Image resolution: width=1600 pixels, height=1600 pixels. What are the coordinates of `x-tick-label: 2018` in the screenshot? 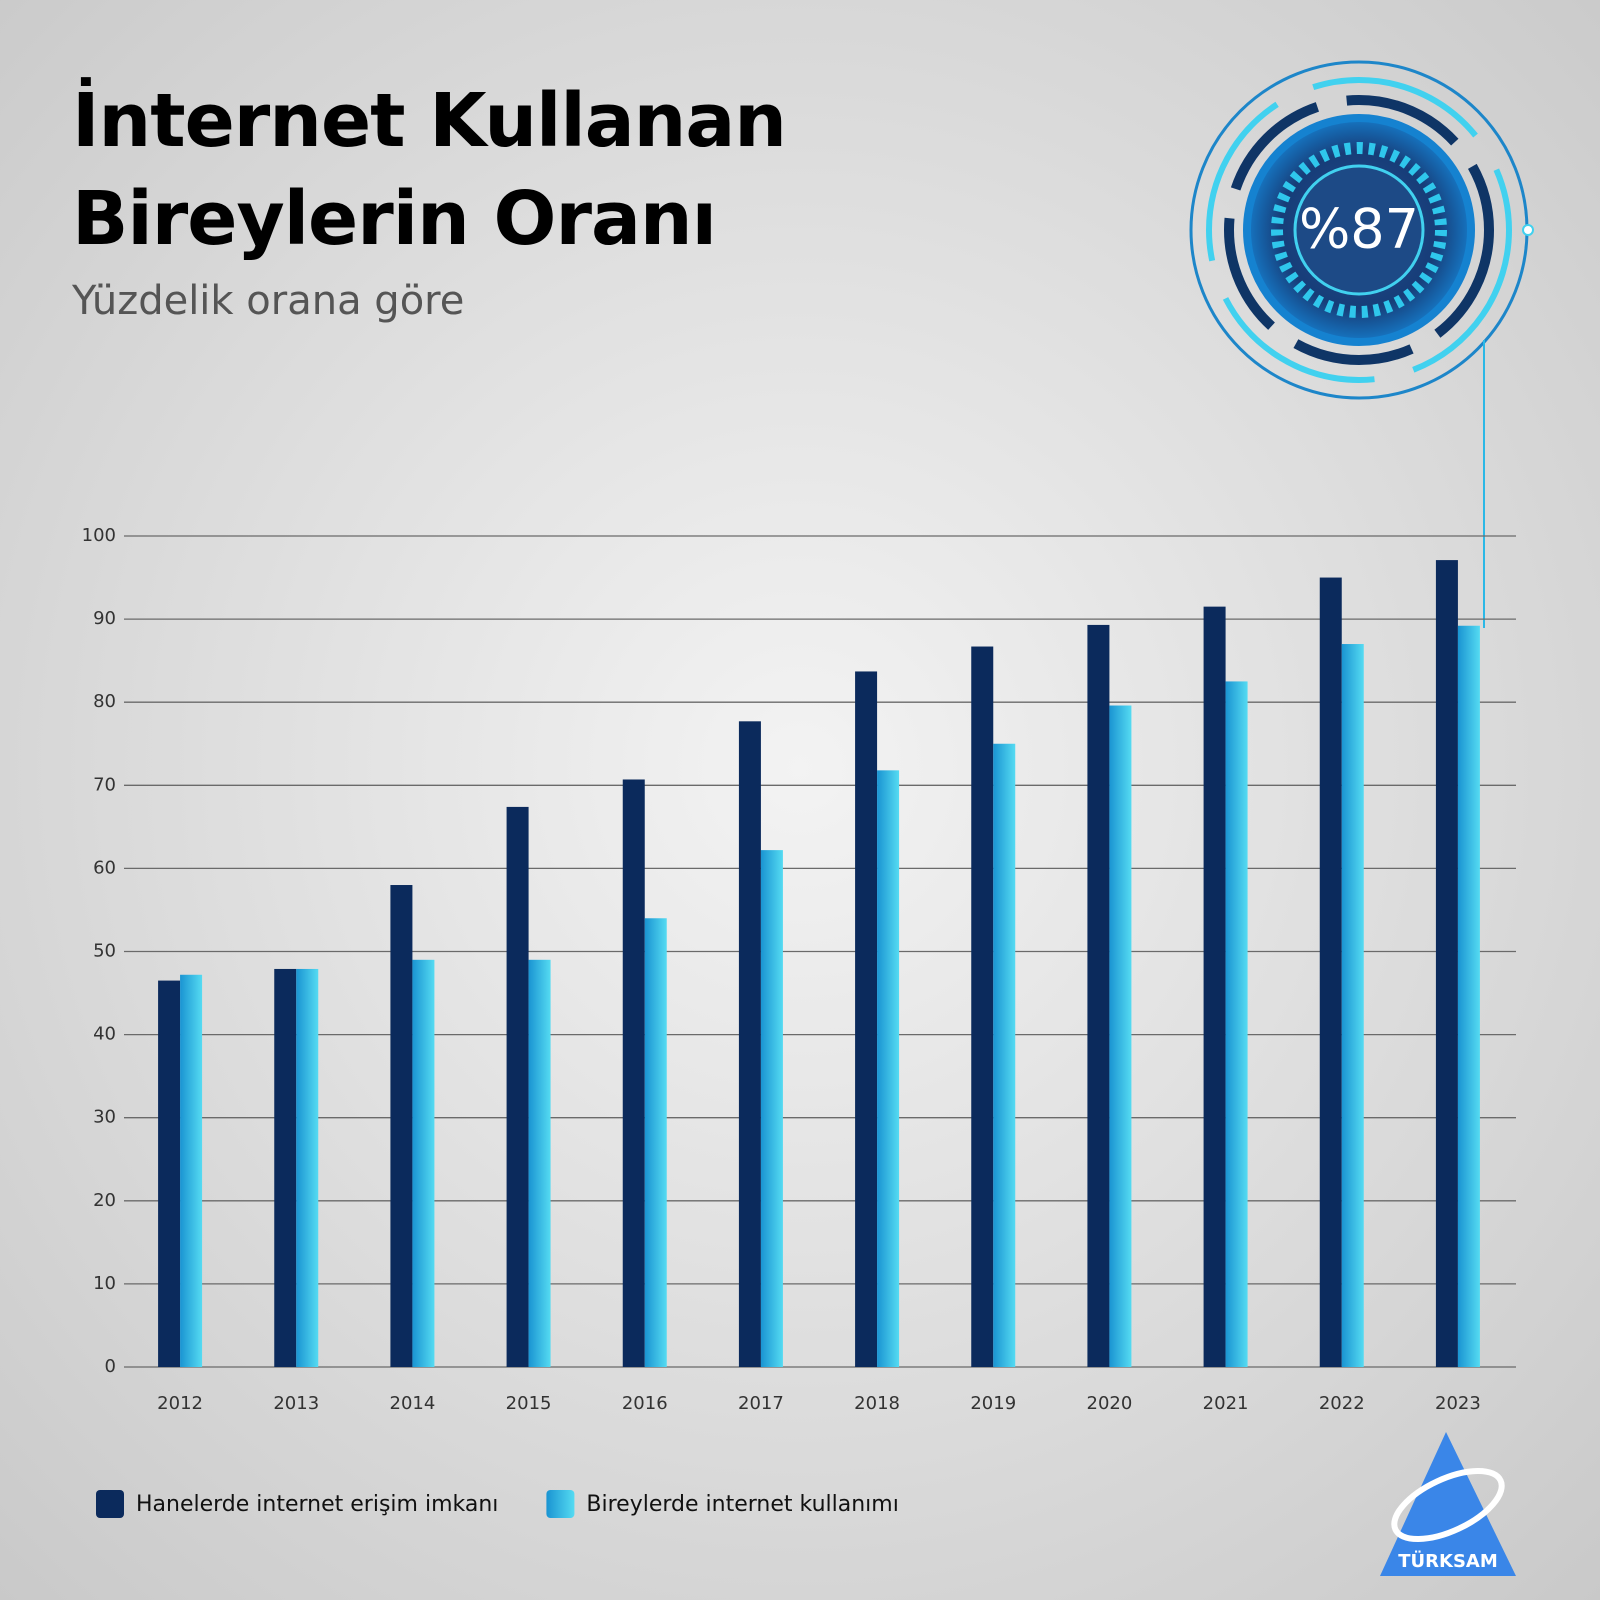 It's located at (877, 1403).